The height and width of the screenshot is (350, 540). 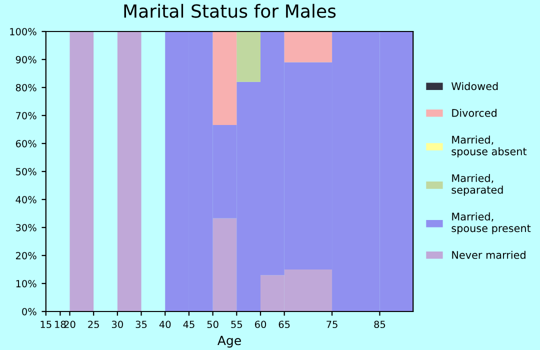 What do you see at coordinates (489, 254) in the screenshot?
I see `legend-label: Never married` at bounding box center [489, 254].